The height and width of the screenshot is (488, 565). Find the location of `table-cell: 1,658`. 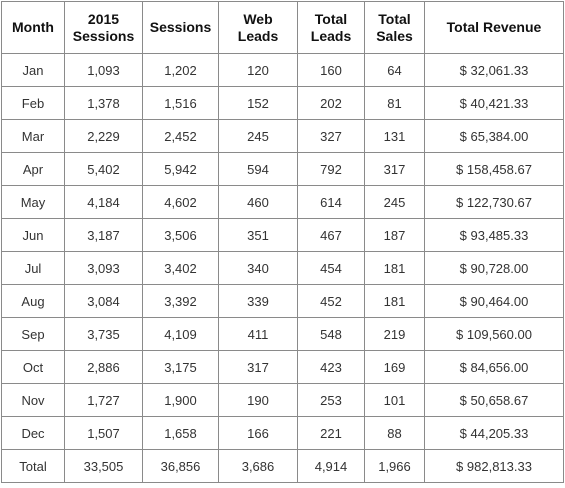

table-cell: 1,658 is located at coordinates (180, 433).